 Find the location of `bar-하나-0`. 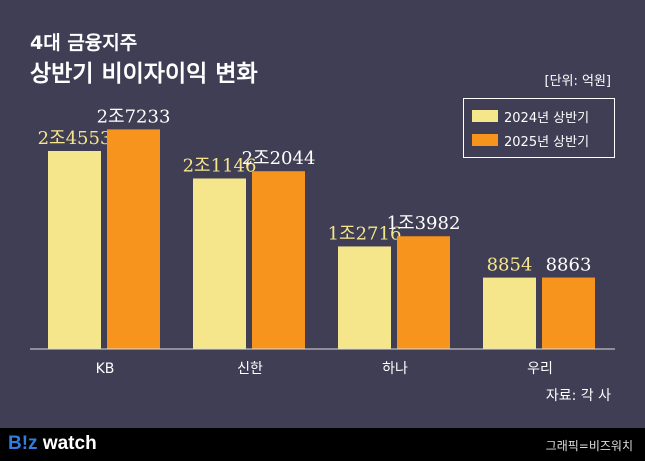

bar-하나-0 is located at coordinates (364, 297).